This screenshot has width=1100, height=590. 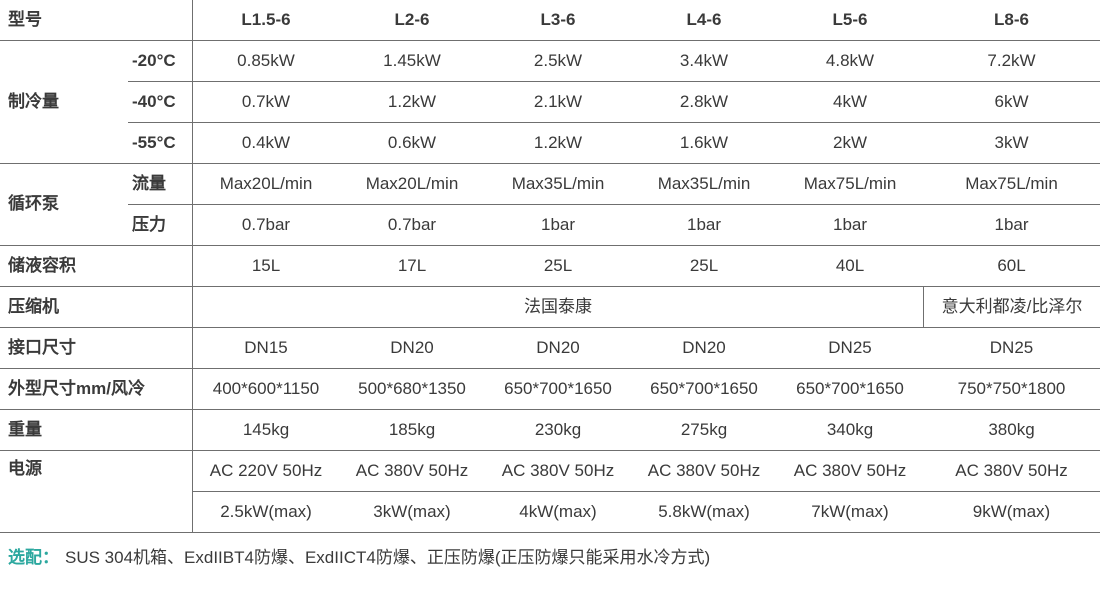 What do you see at coordinates (266, 471) in the screenshot?
I see `power-voltage-value: AC 220V 50Hz` at bounding box center [266, 471].